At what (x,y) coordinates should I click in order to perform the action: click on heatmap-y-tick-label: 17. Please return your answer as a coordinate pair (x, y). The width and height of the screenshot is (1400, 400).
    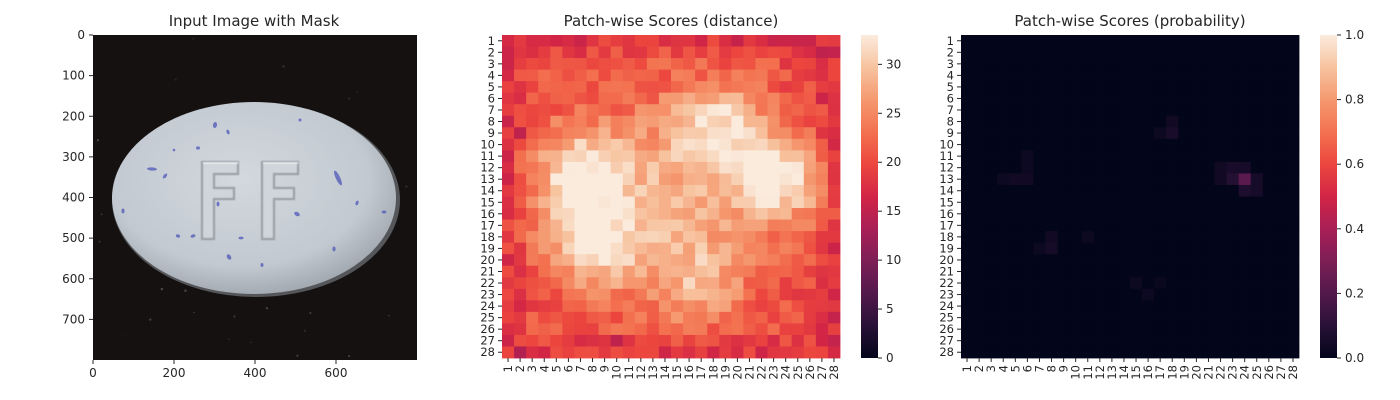
    Looking at the image, I should click on (946, 225).